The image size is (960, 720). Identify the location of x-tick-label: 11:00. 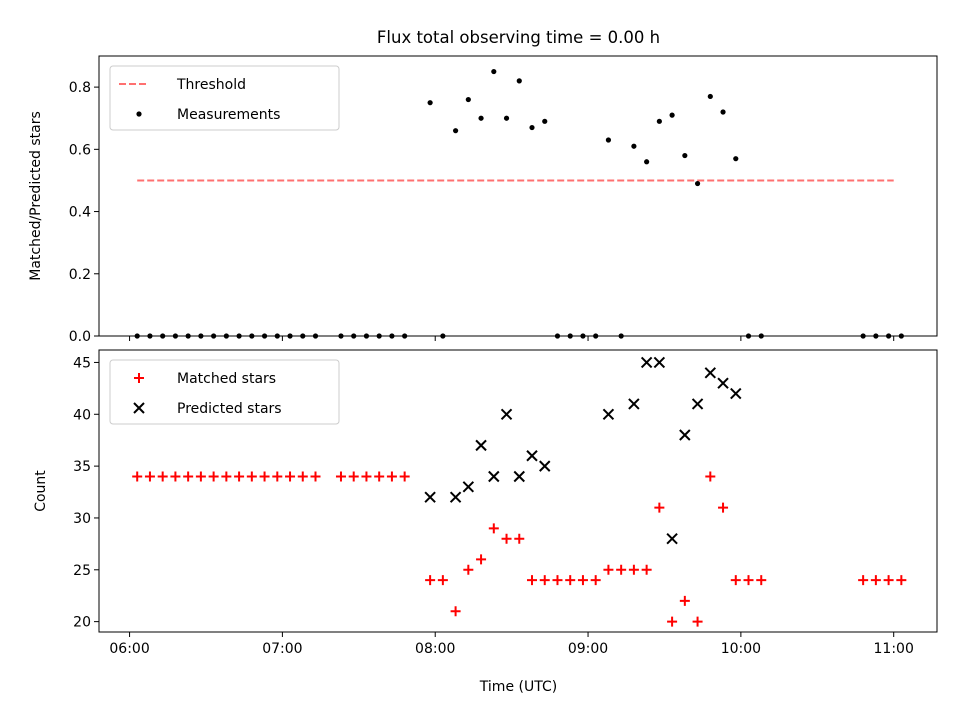
(894, 649).